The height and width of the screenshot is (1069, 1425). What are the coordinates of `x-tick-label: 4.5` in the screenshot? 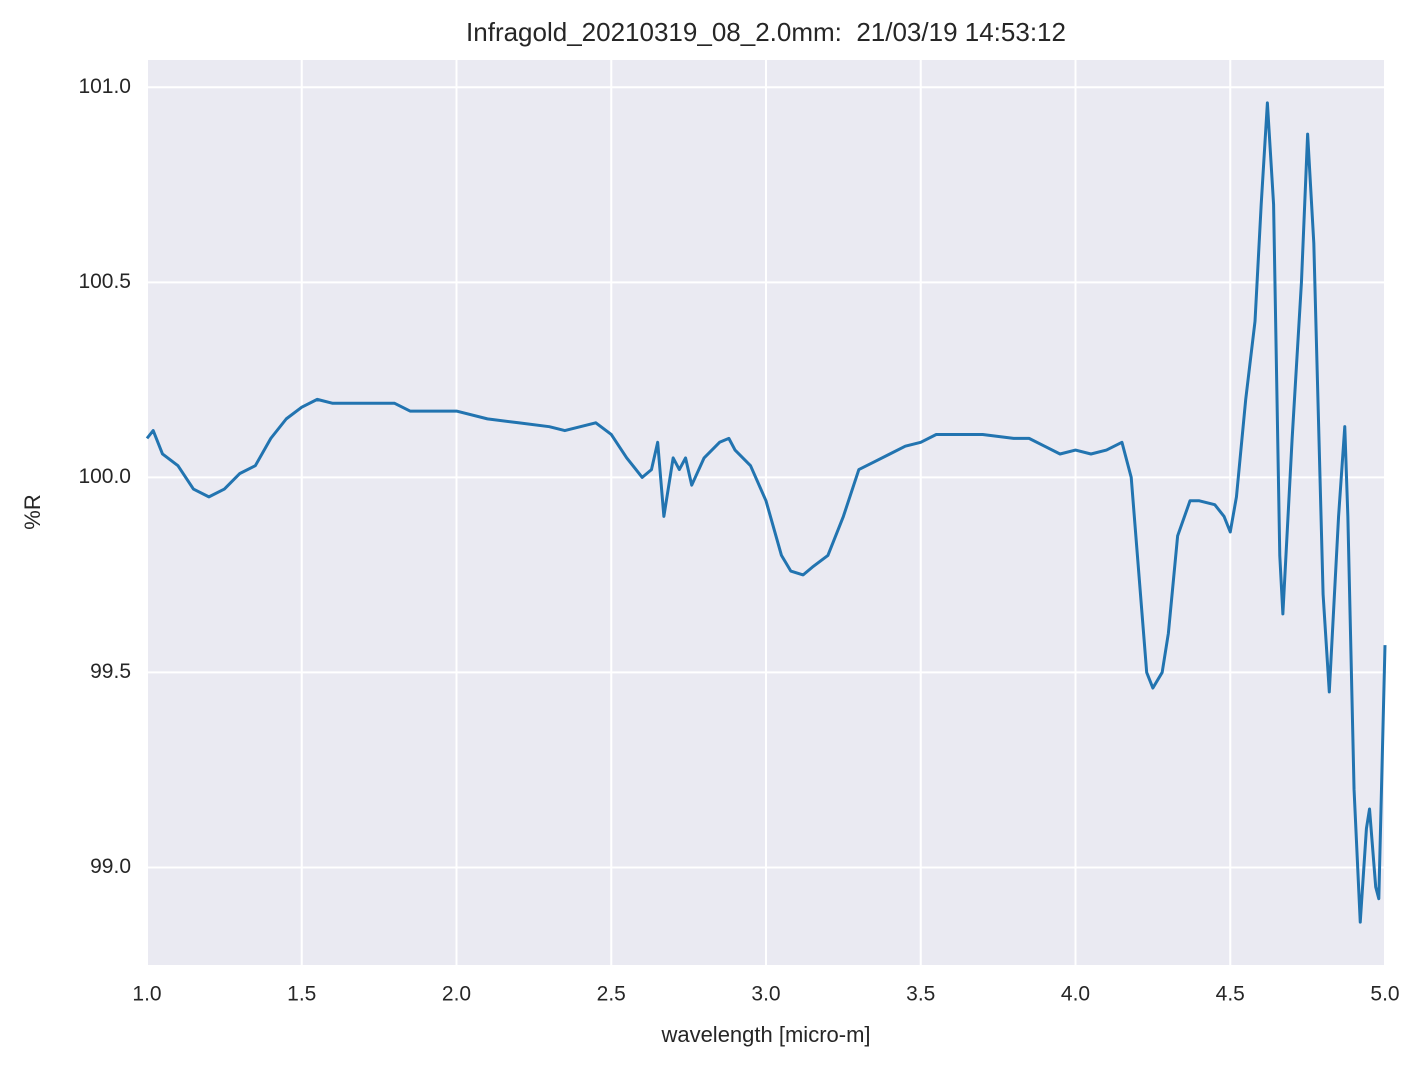 It's located at (1230, 994).